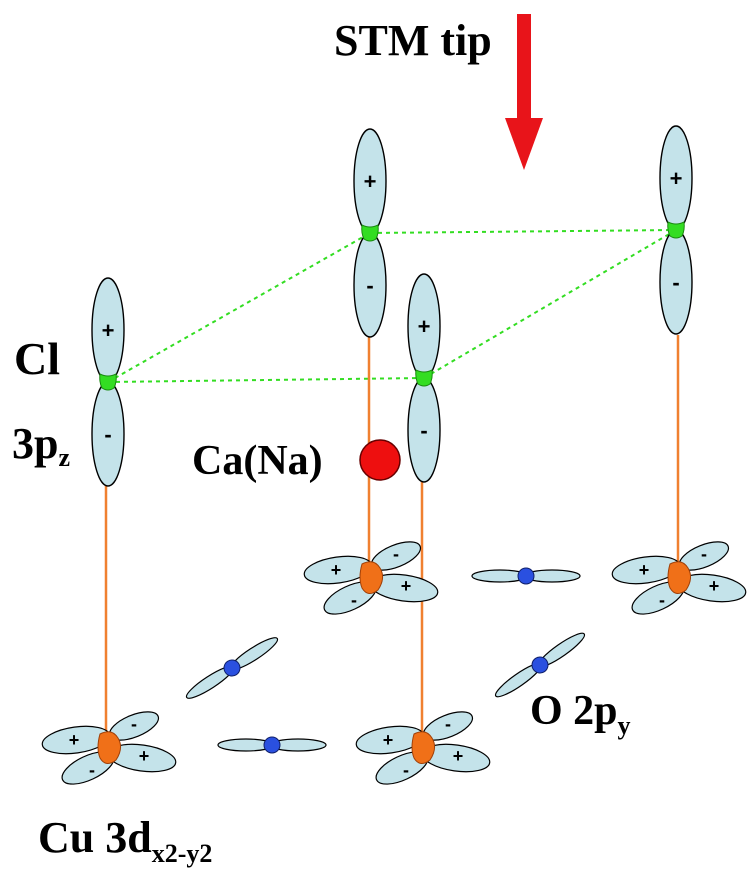  Describe the element at coordinates (41, 445) in the screenshot. I see `cl-orbital-label: 3pz` at that location.